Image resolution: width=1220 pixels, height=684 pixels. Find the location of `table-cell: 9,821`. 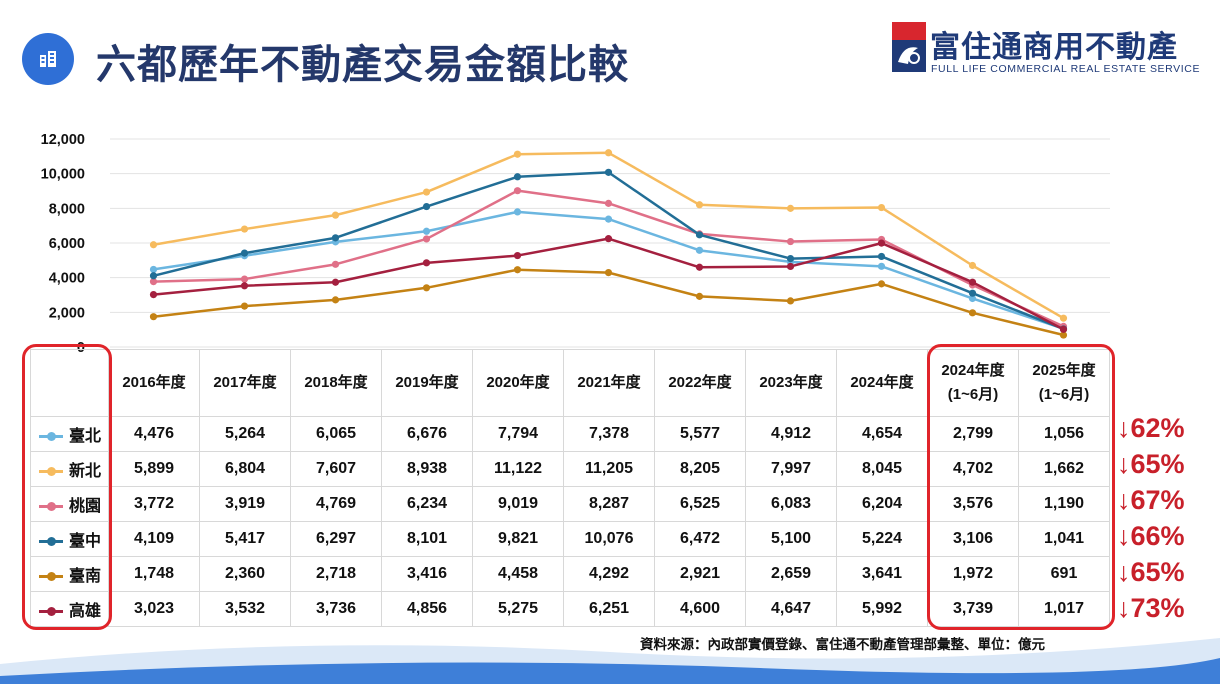

table-cell: 9,821 is located at coordinates (518, 539).